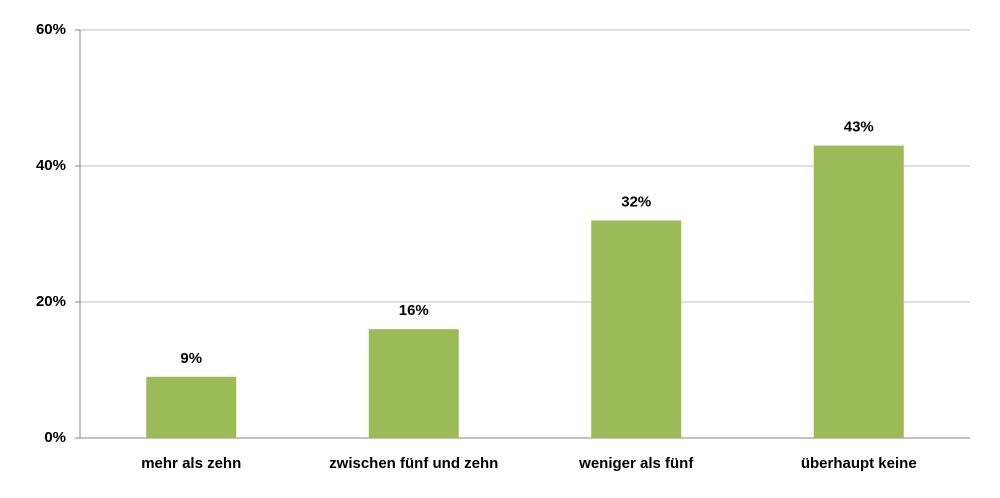 The image size is (1000, 498). Describe the element at coordinates (636, 201) in the screenshot. I see `value-label: 32%` at that location.